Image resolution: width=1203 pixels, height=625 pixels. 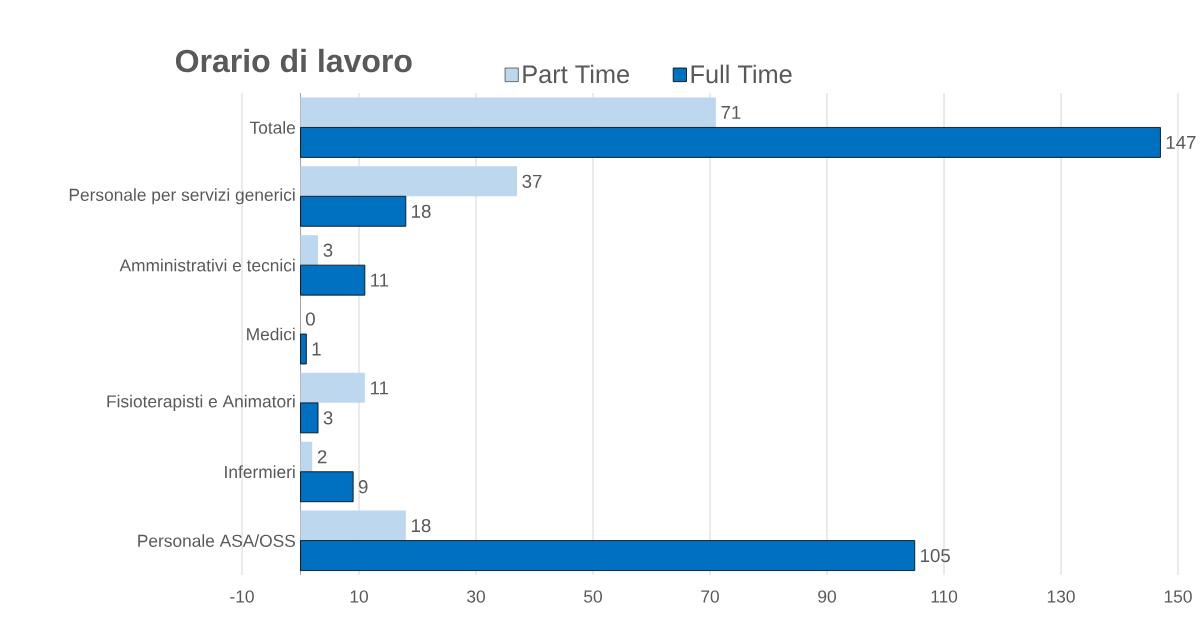 I want to click on x-tick-label: 110, so click(x=944, y=596).